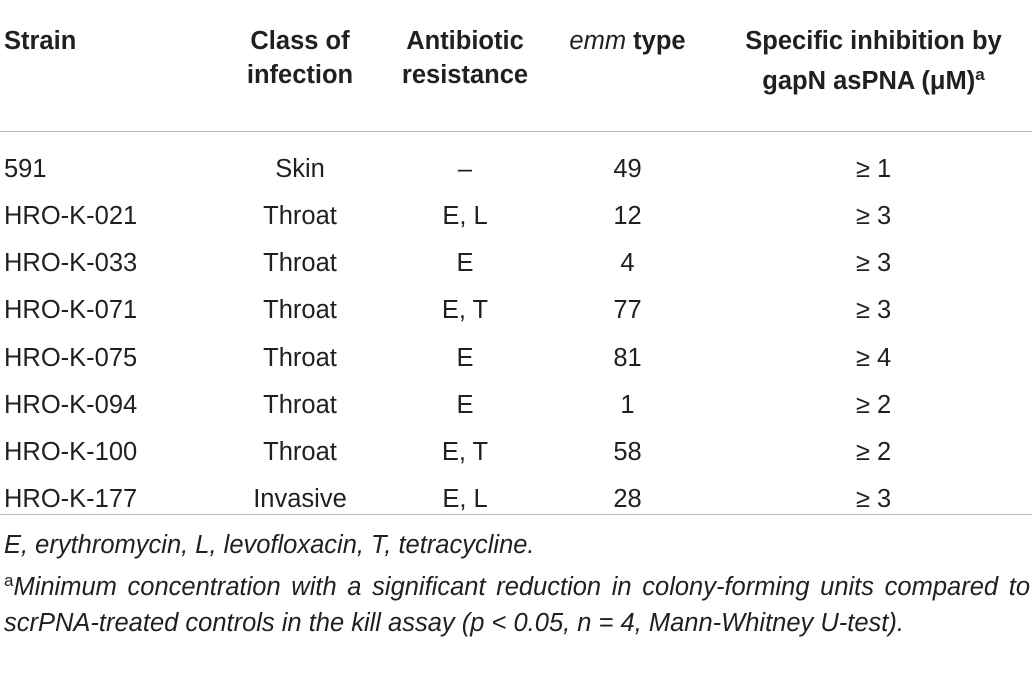 Image resolution: width=1035 pixels, height=675 pixels. What do you see at coordinates (516, 504) in the screenshot?
I see `table-row: HRO-K-177 Invasive E, L 28 ≥ 3` at bounding box center [516, 504].